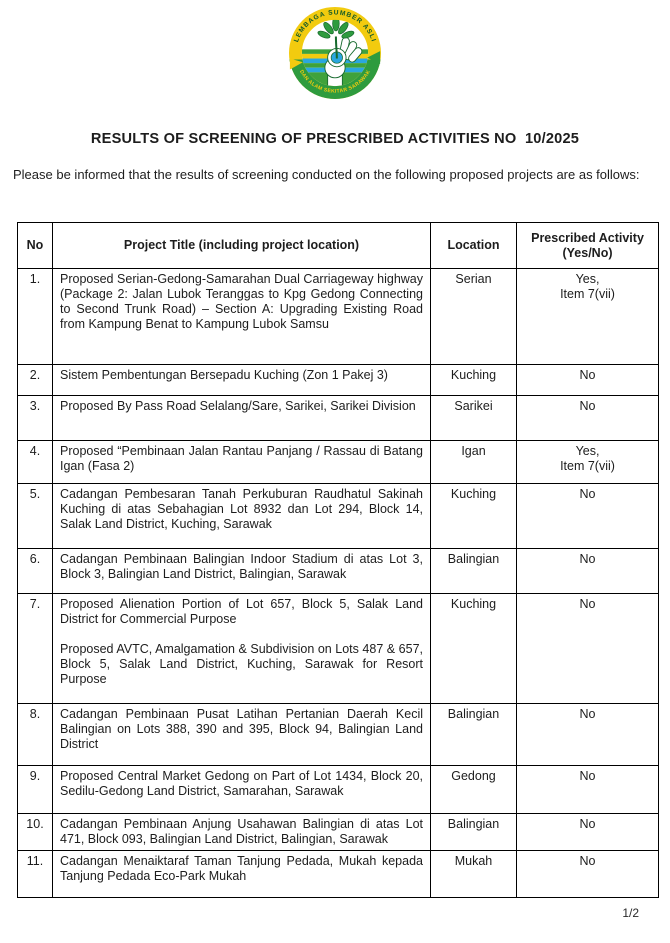 Image resolution: width=670 pixels, height=943 pixels. What do you see at coordinates (35, 874) in the screenshot?
I see `row-number-cell: 11.` at bounding box center [35, 874].